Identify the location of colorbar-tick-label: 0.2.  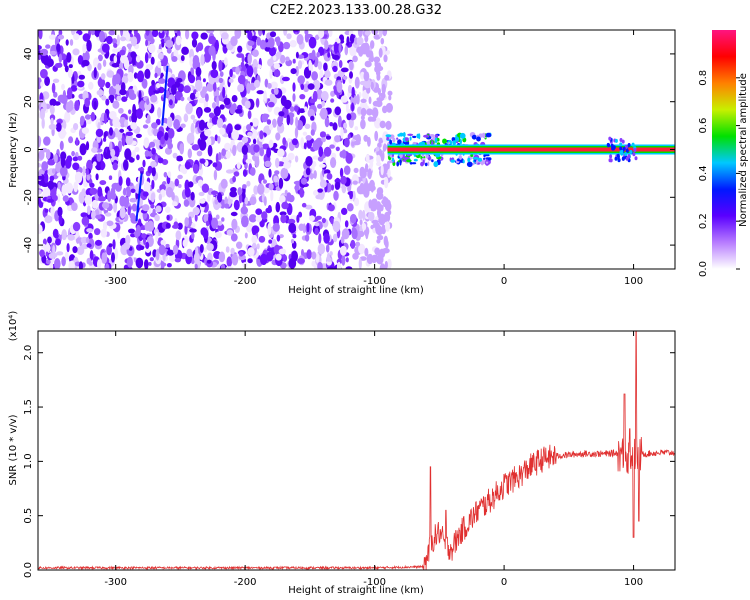
(703, 221).